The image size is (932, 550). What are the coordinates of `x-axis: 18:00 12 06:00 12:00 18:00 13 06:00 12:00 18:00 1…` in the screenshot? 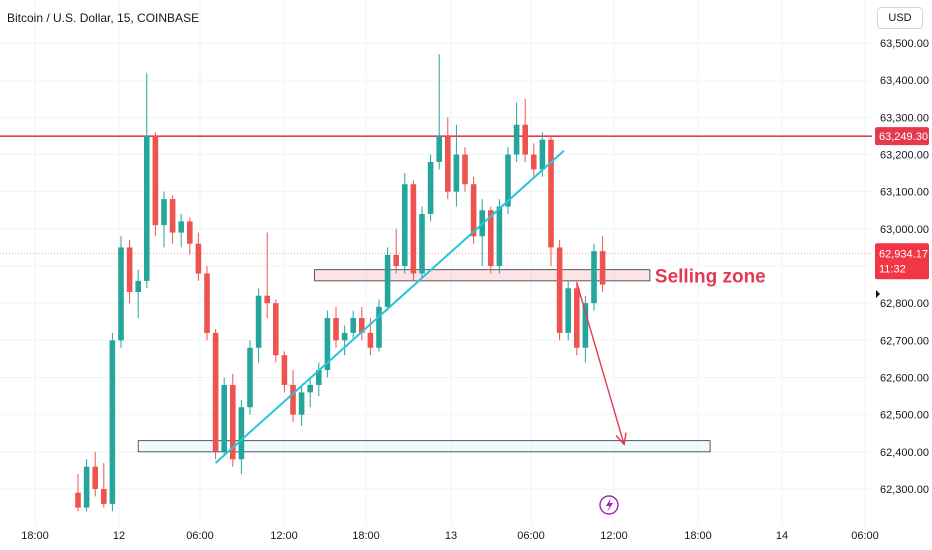 It's located at (450, 536).